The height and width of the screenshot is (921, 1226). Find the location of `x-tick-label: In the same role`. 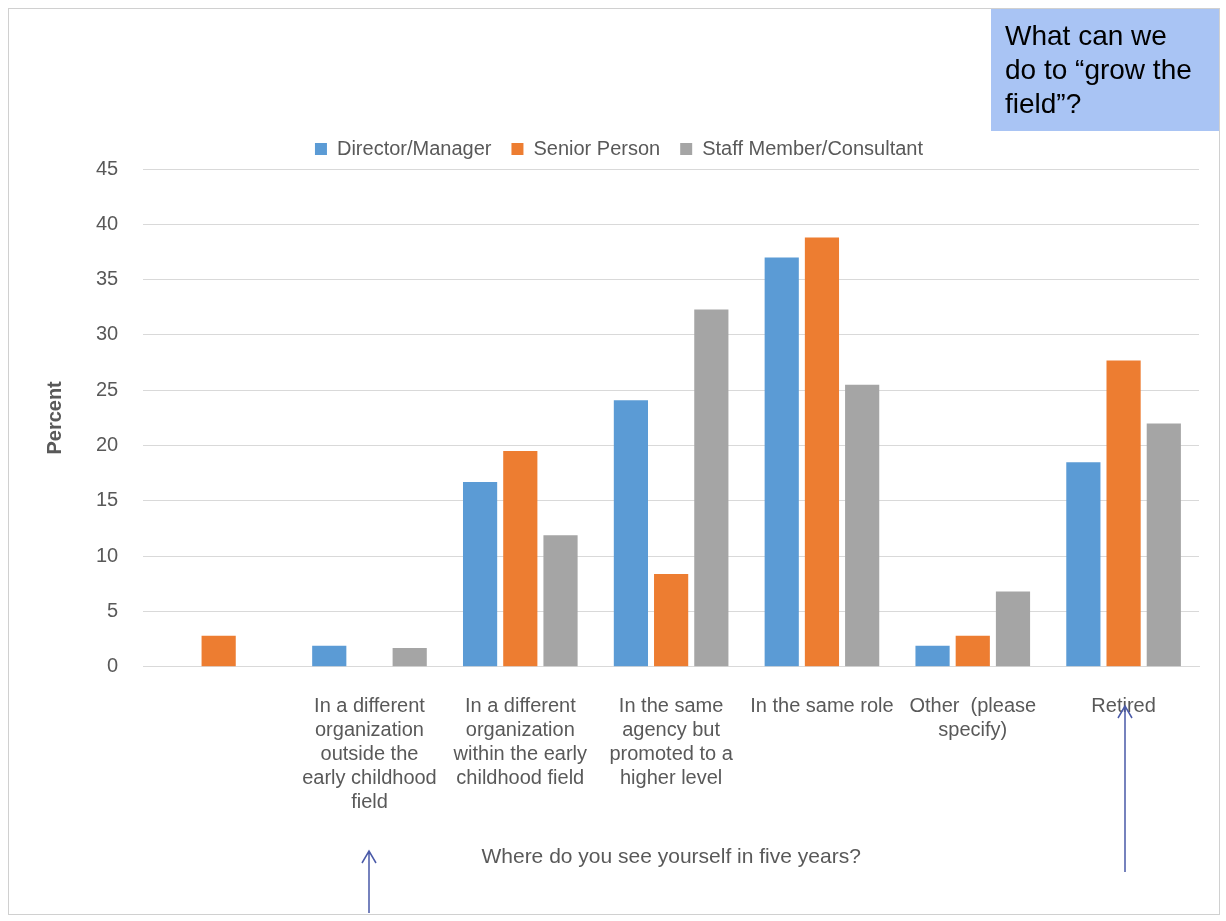

x-tick-label: In the same role is located at coordinates (822, 705).